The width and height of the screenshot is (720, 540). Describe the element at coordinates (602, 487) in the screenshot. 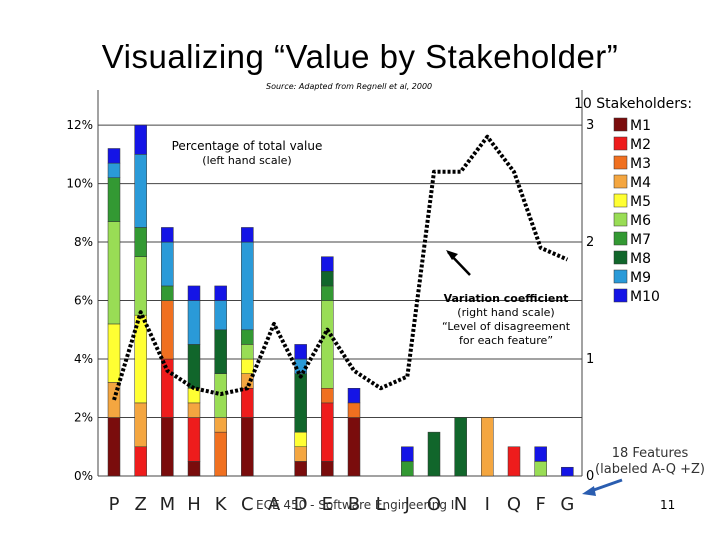

I see `arrow-to-categories-icon` at that location.